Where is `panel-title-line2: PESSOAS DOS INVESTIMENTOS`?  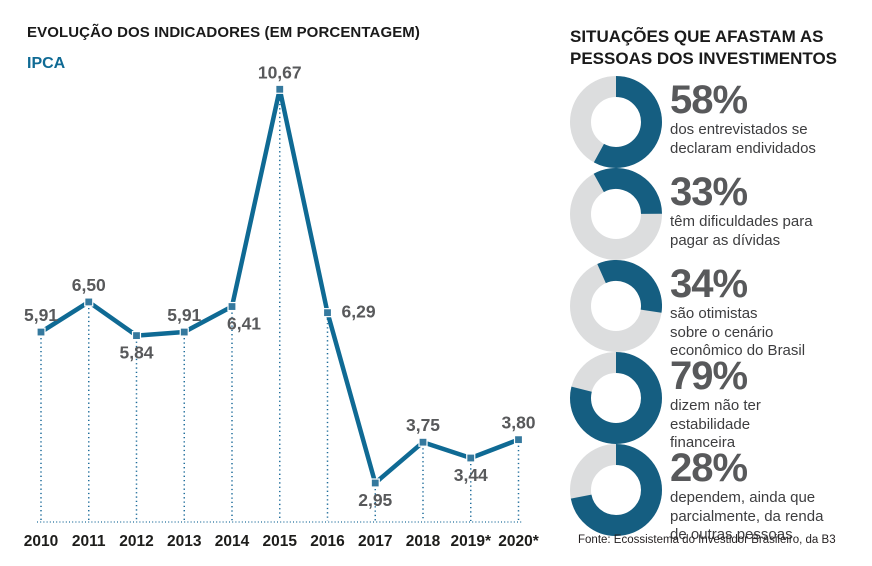
panel-title-line2: PESSOAS DOS INVESTIMENTOS is located at coordinates (704, 58).